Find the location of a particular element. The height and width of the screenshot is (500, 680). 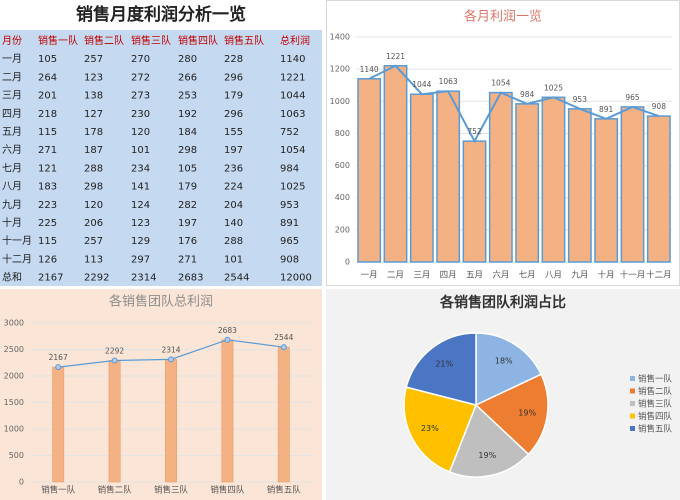

data-label: 752 is located at coordinates (474, 131).